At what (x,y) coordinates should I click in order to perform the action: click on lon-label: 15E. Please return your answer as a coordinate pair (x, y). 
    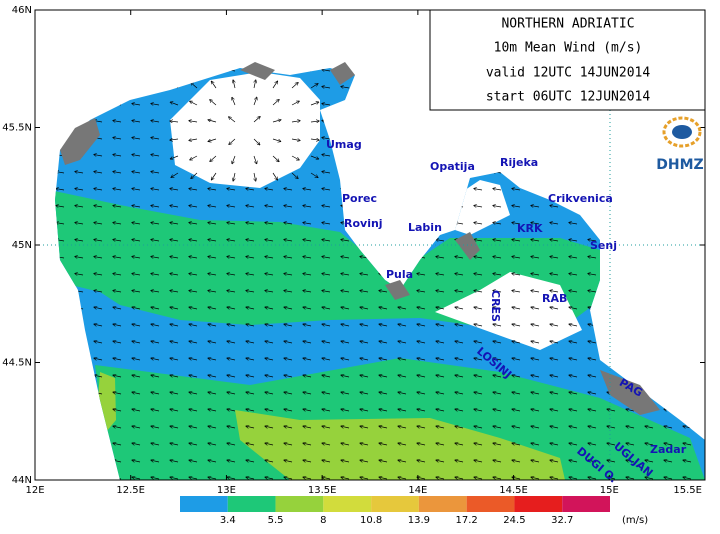
    Looking at the image, I should click on (609, 490).